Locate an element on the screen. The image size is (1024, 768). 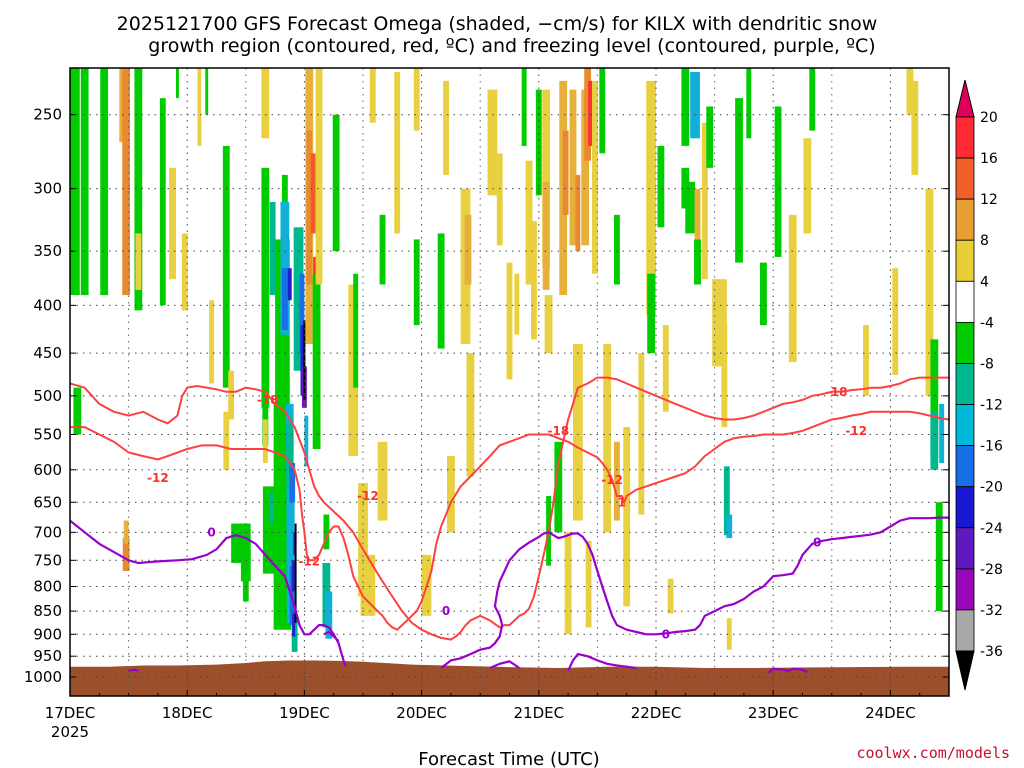
red-contour-label: -18 is located at coordinates (558, 431).